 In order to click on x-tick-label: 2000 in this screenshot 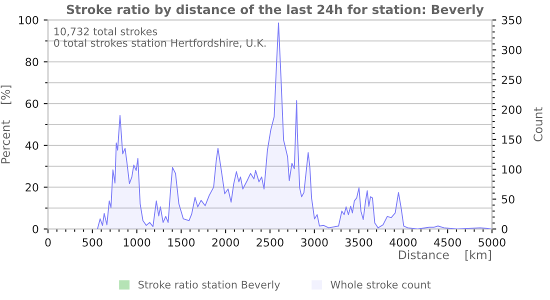, I will do `click(225, 242)`.